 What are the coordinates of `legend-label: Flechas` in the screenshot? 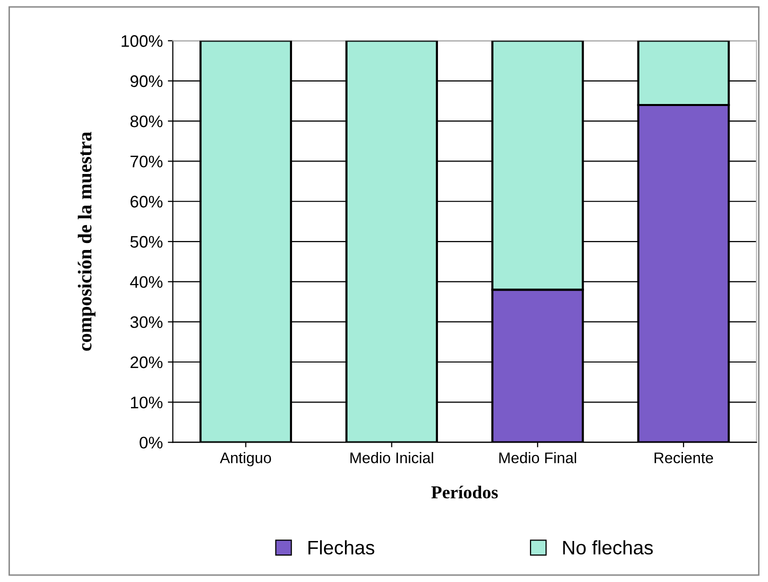 It's located at (341, 547).